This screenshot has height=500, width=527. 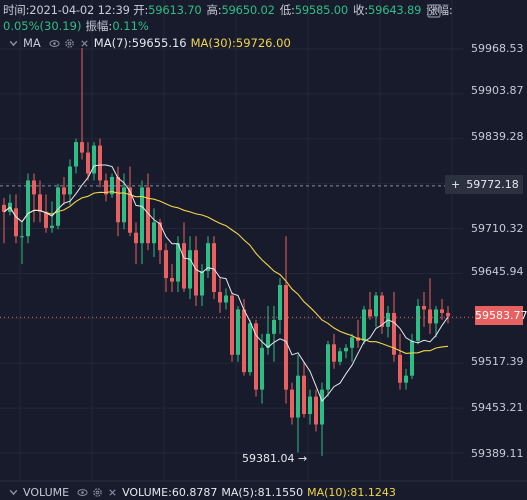 I want to click on price-tick: 59903.87, so click(x=497, y=90).